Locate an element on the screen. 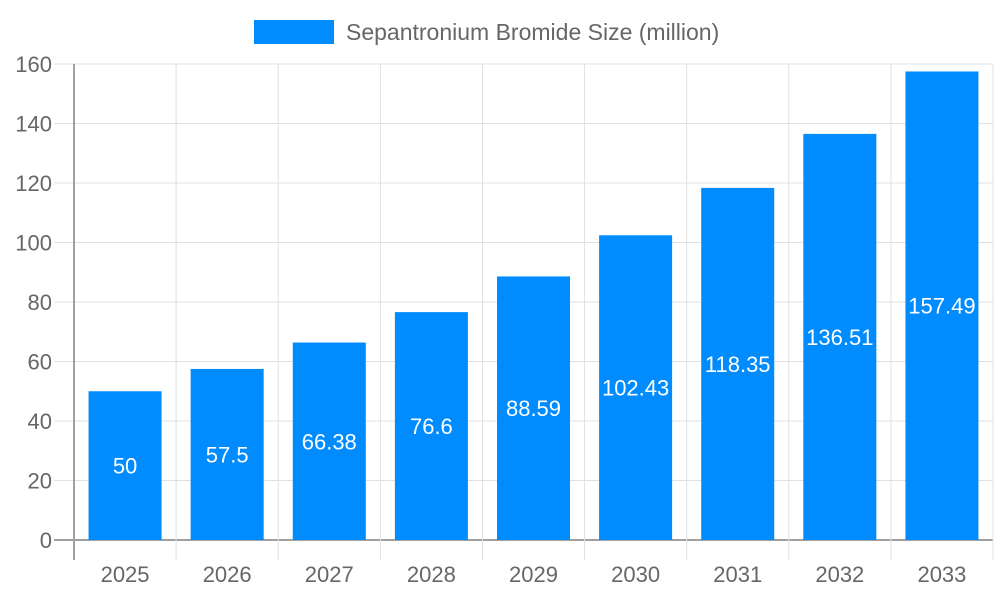 This screenshot has height=605, width=1000. x-tick-label: 2027 is located at coordinates (329, 574).